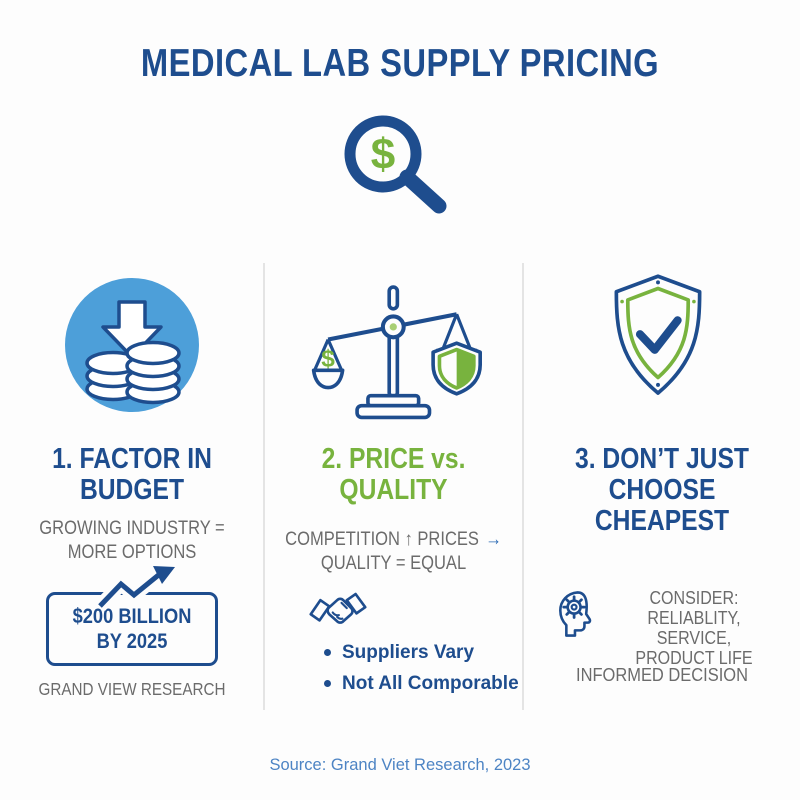 The image size is (800, 800). I want to click on heading-line: QUALITY, so click(393, 490).